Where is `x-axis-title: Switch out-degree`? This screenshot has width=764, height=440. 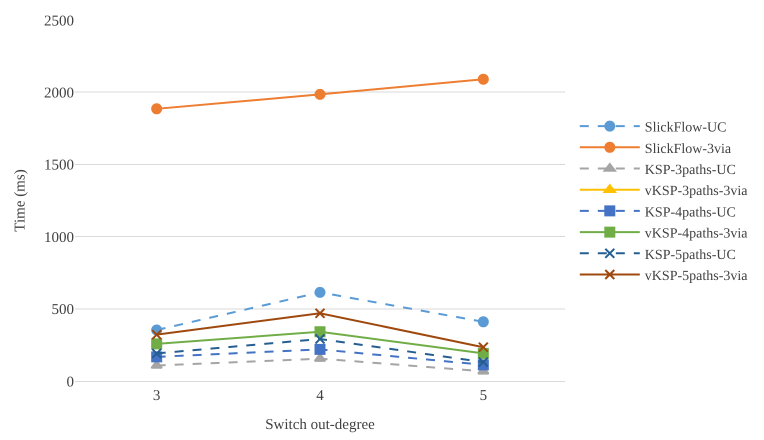
x-axis-title: Switch out-degree is located at coordinates (320, 425).